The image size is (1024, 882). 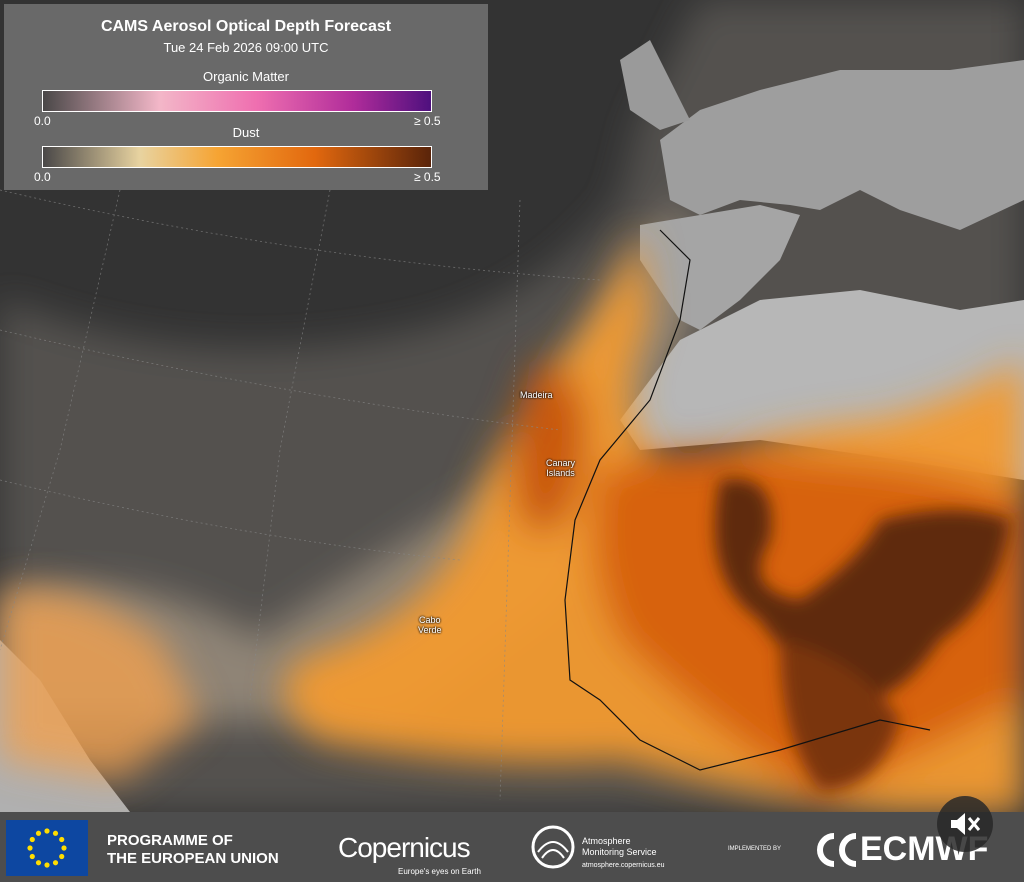 I want to click on copernicus-tagline: Europe's eyes on Earth, so click(x=439, y=871).